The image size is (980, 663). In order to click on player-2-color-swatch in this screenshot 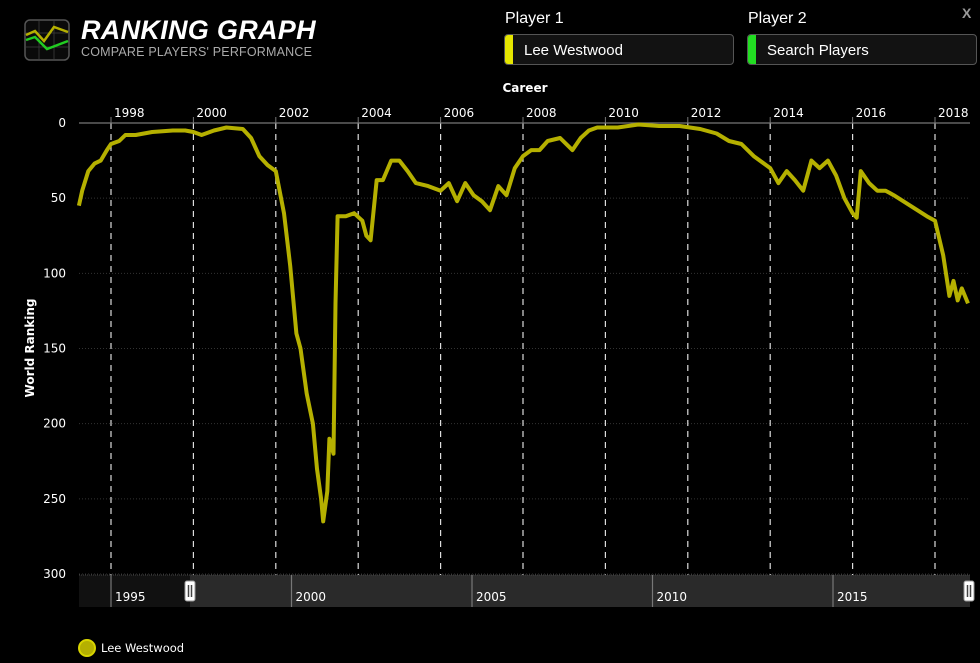, I will do `click(752, 49)`.